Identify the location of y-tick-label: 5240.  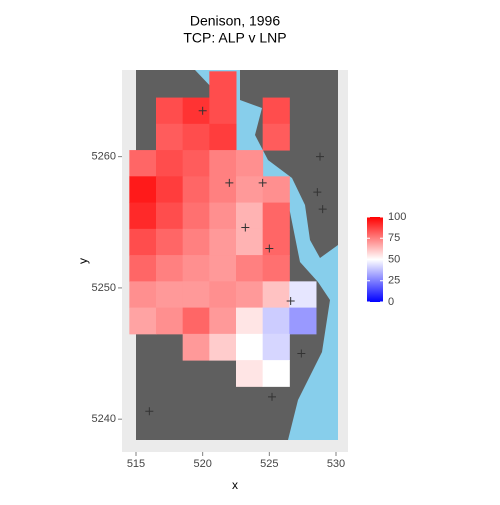
(104, 419).